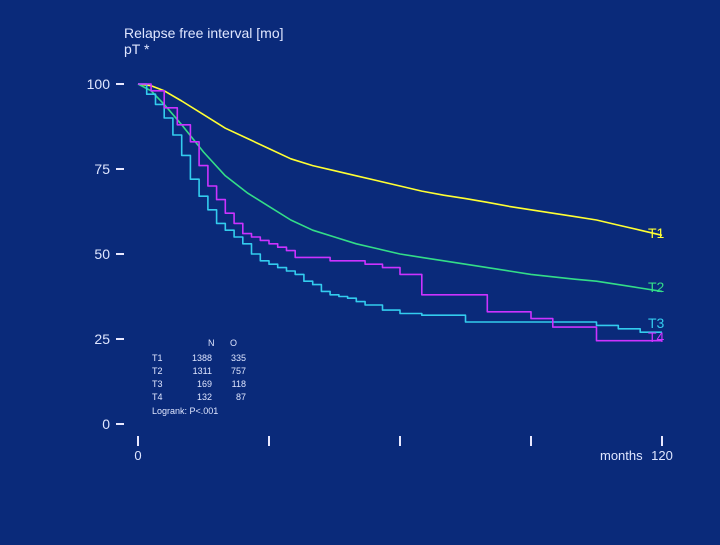 This screenshot has width=720, height=545. I want to click on risk-table-row-n: 169, so click(204, 384).